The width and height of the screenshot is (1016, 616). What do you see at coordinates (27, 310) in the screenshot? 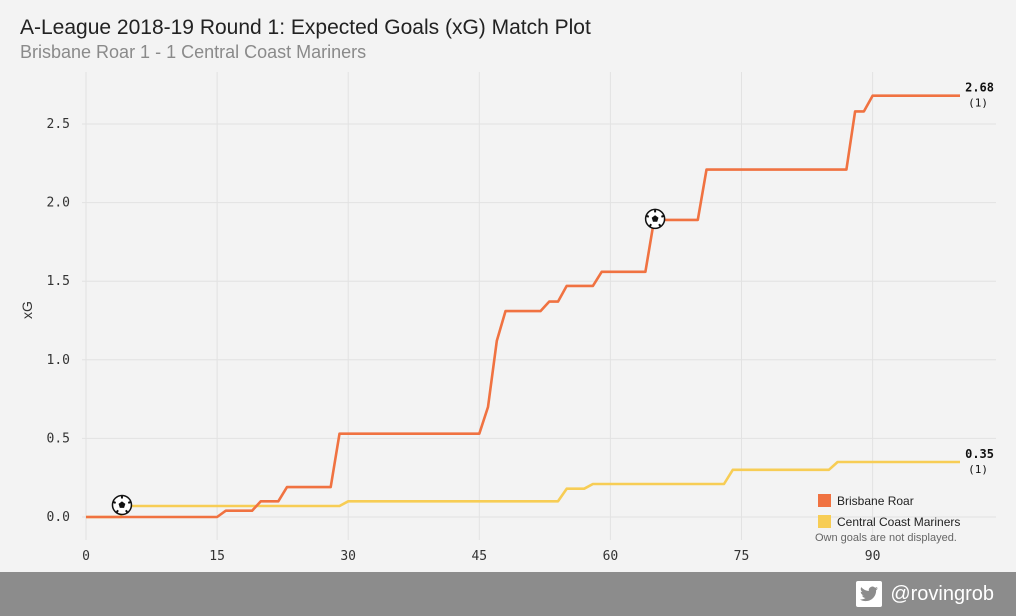
I see `y-axis-label: xG` at bounding box center [27, 310].